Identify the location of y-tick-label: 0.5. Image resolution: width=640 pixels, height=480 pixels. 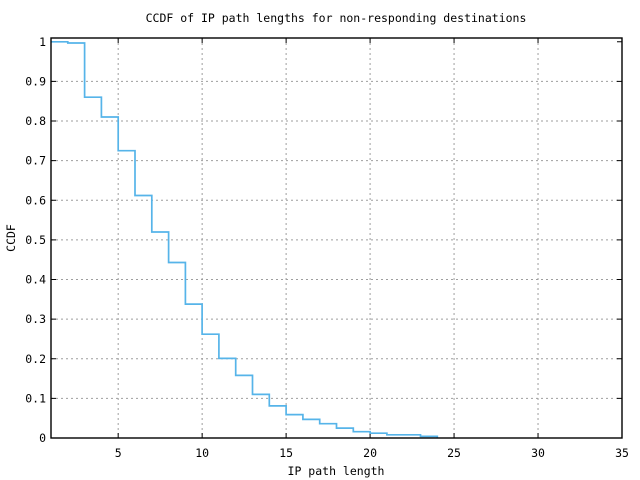
(35, 240).